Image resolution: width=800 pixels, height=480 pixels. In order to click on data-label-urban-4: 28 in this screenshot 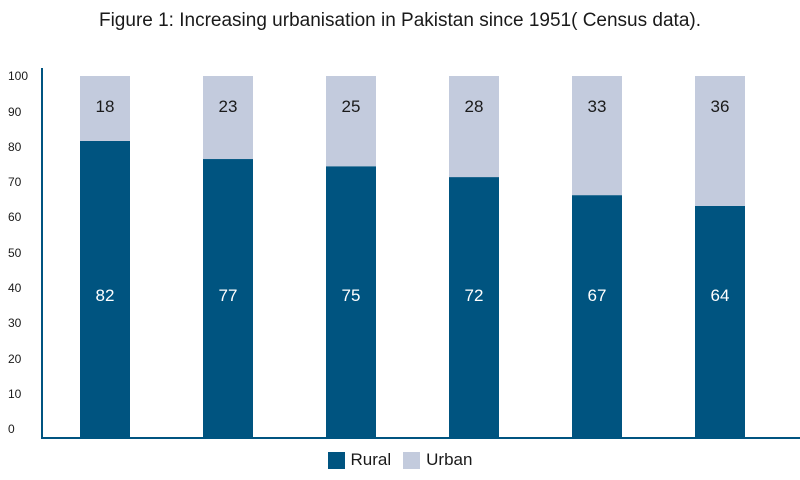, I will do `click(474, 106)`.